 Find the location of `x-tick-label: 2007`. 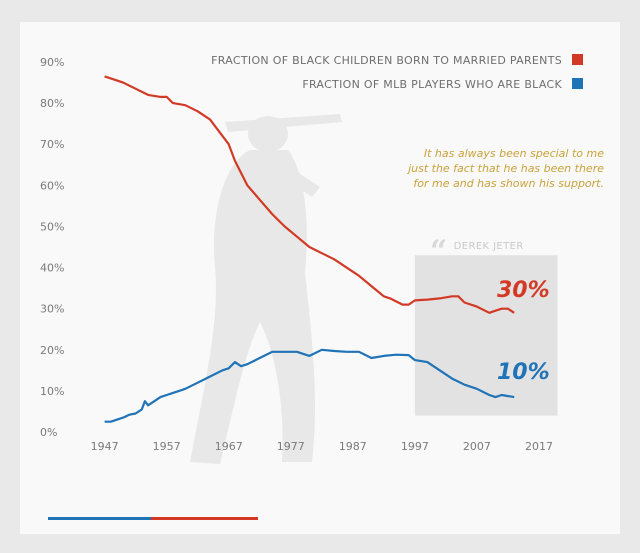

x-tick-label: 2007 is located at coordinates (477, 446).